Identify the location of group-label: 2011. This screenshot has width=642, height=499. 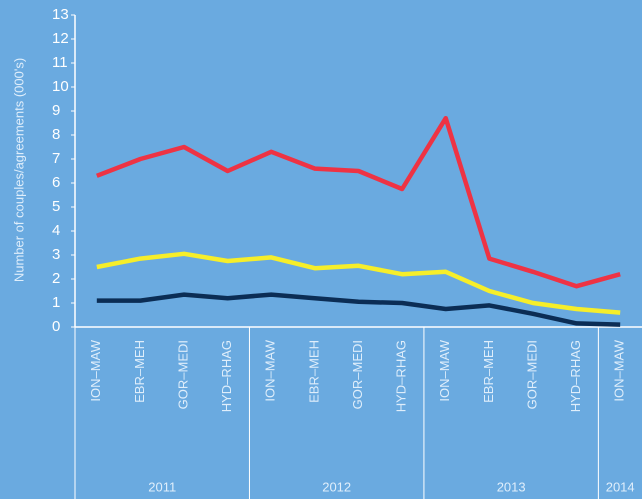
(162, 486).